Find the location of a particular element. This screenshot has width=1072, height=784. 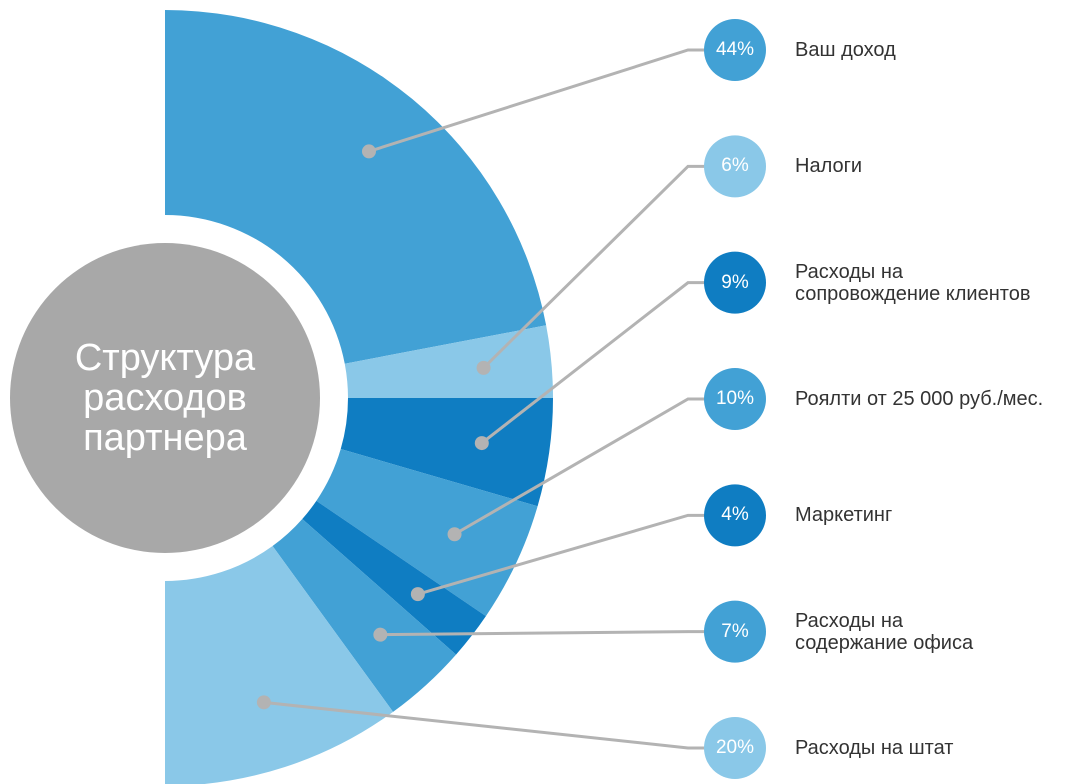

value-label: 20% is located at coordinates (735, 747).